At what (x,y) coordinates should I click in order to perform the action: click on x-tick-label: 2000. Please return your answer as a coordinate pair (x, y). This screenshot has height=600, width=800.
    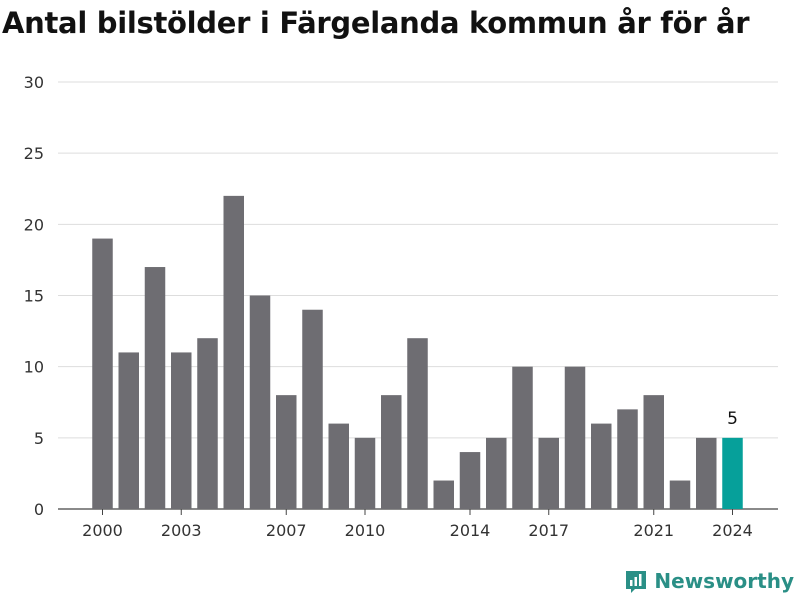
    Looking at the image, I should click on (102, 530).